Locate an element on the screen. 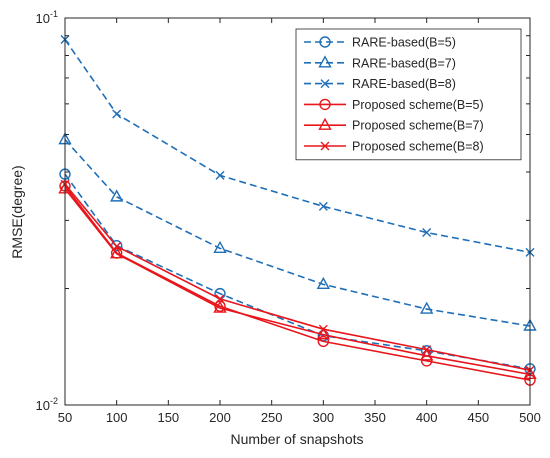 The image size is (550, 458). legend-box is located at coordinates (408, 94).